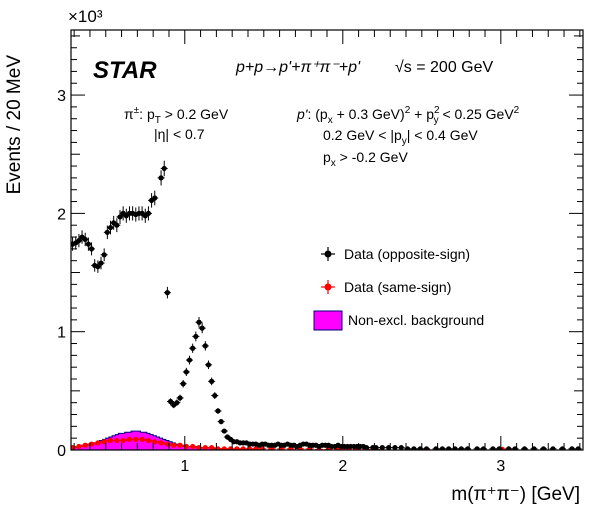 The height and width of the screenshot is (516, 600). Describe the element at coordinates (365, 159) in the screenshot. I see `proton-cut-px: px > -0.2 GeV` at that location.